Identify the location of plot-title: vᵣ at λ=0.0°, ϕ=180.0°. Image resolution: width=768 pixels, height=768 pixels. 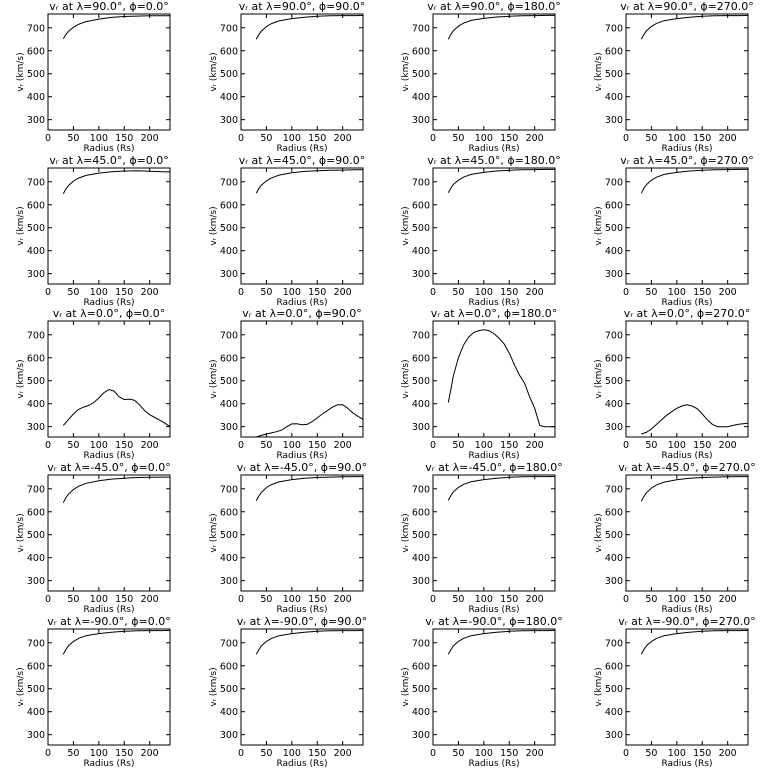
(494, 313).